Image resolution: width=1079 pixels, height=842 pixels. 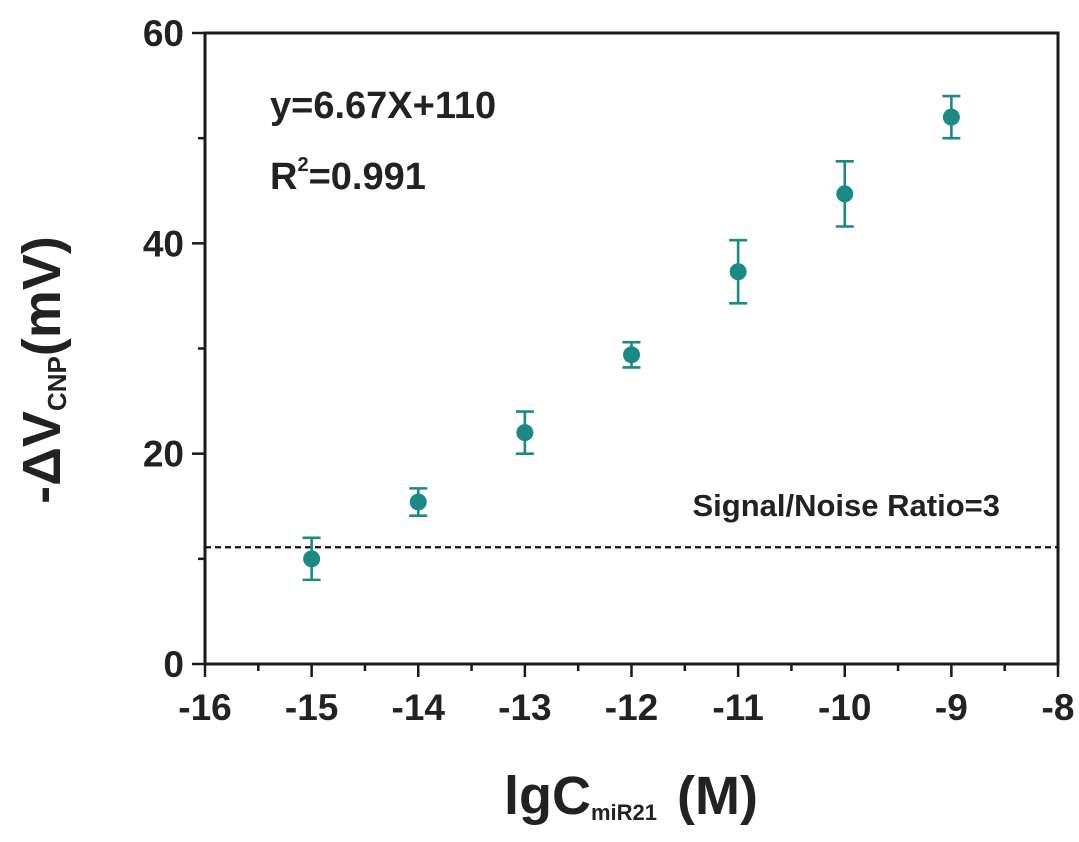 What do you see at coordinates (173, 664) in the screenshot?
I see `y-tick-label: 0` at bounding box center [173, 664].